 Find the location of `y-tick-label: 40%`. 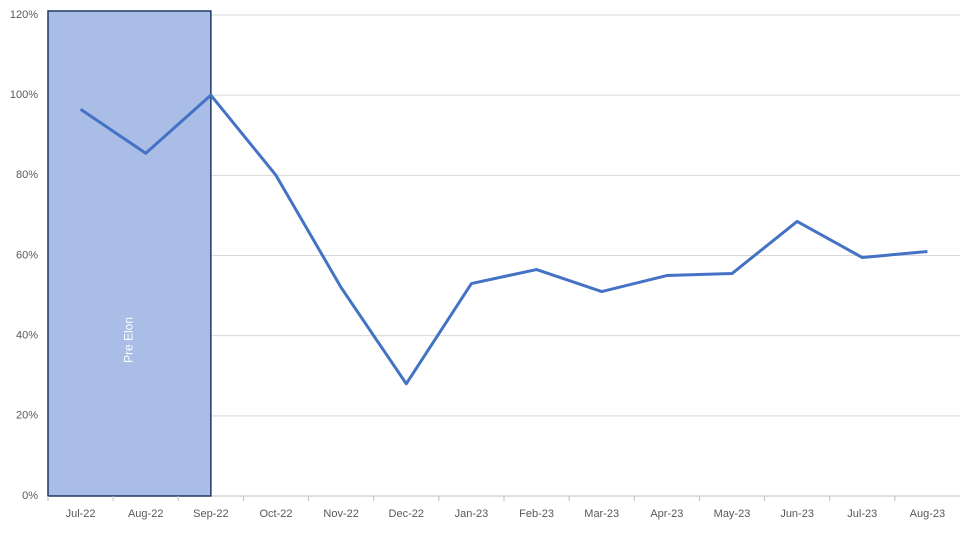

y-tick-label: 40% is located at coordinates (27, 336).